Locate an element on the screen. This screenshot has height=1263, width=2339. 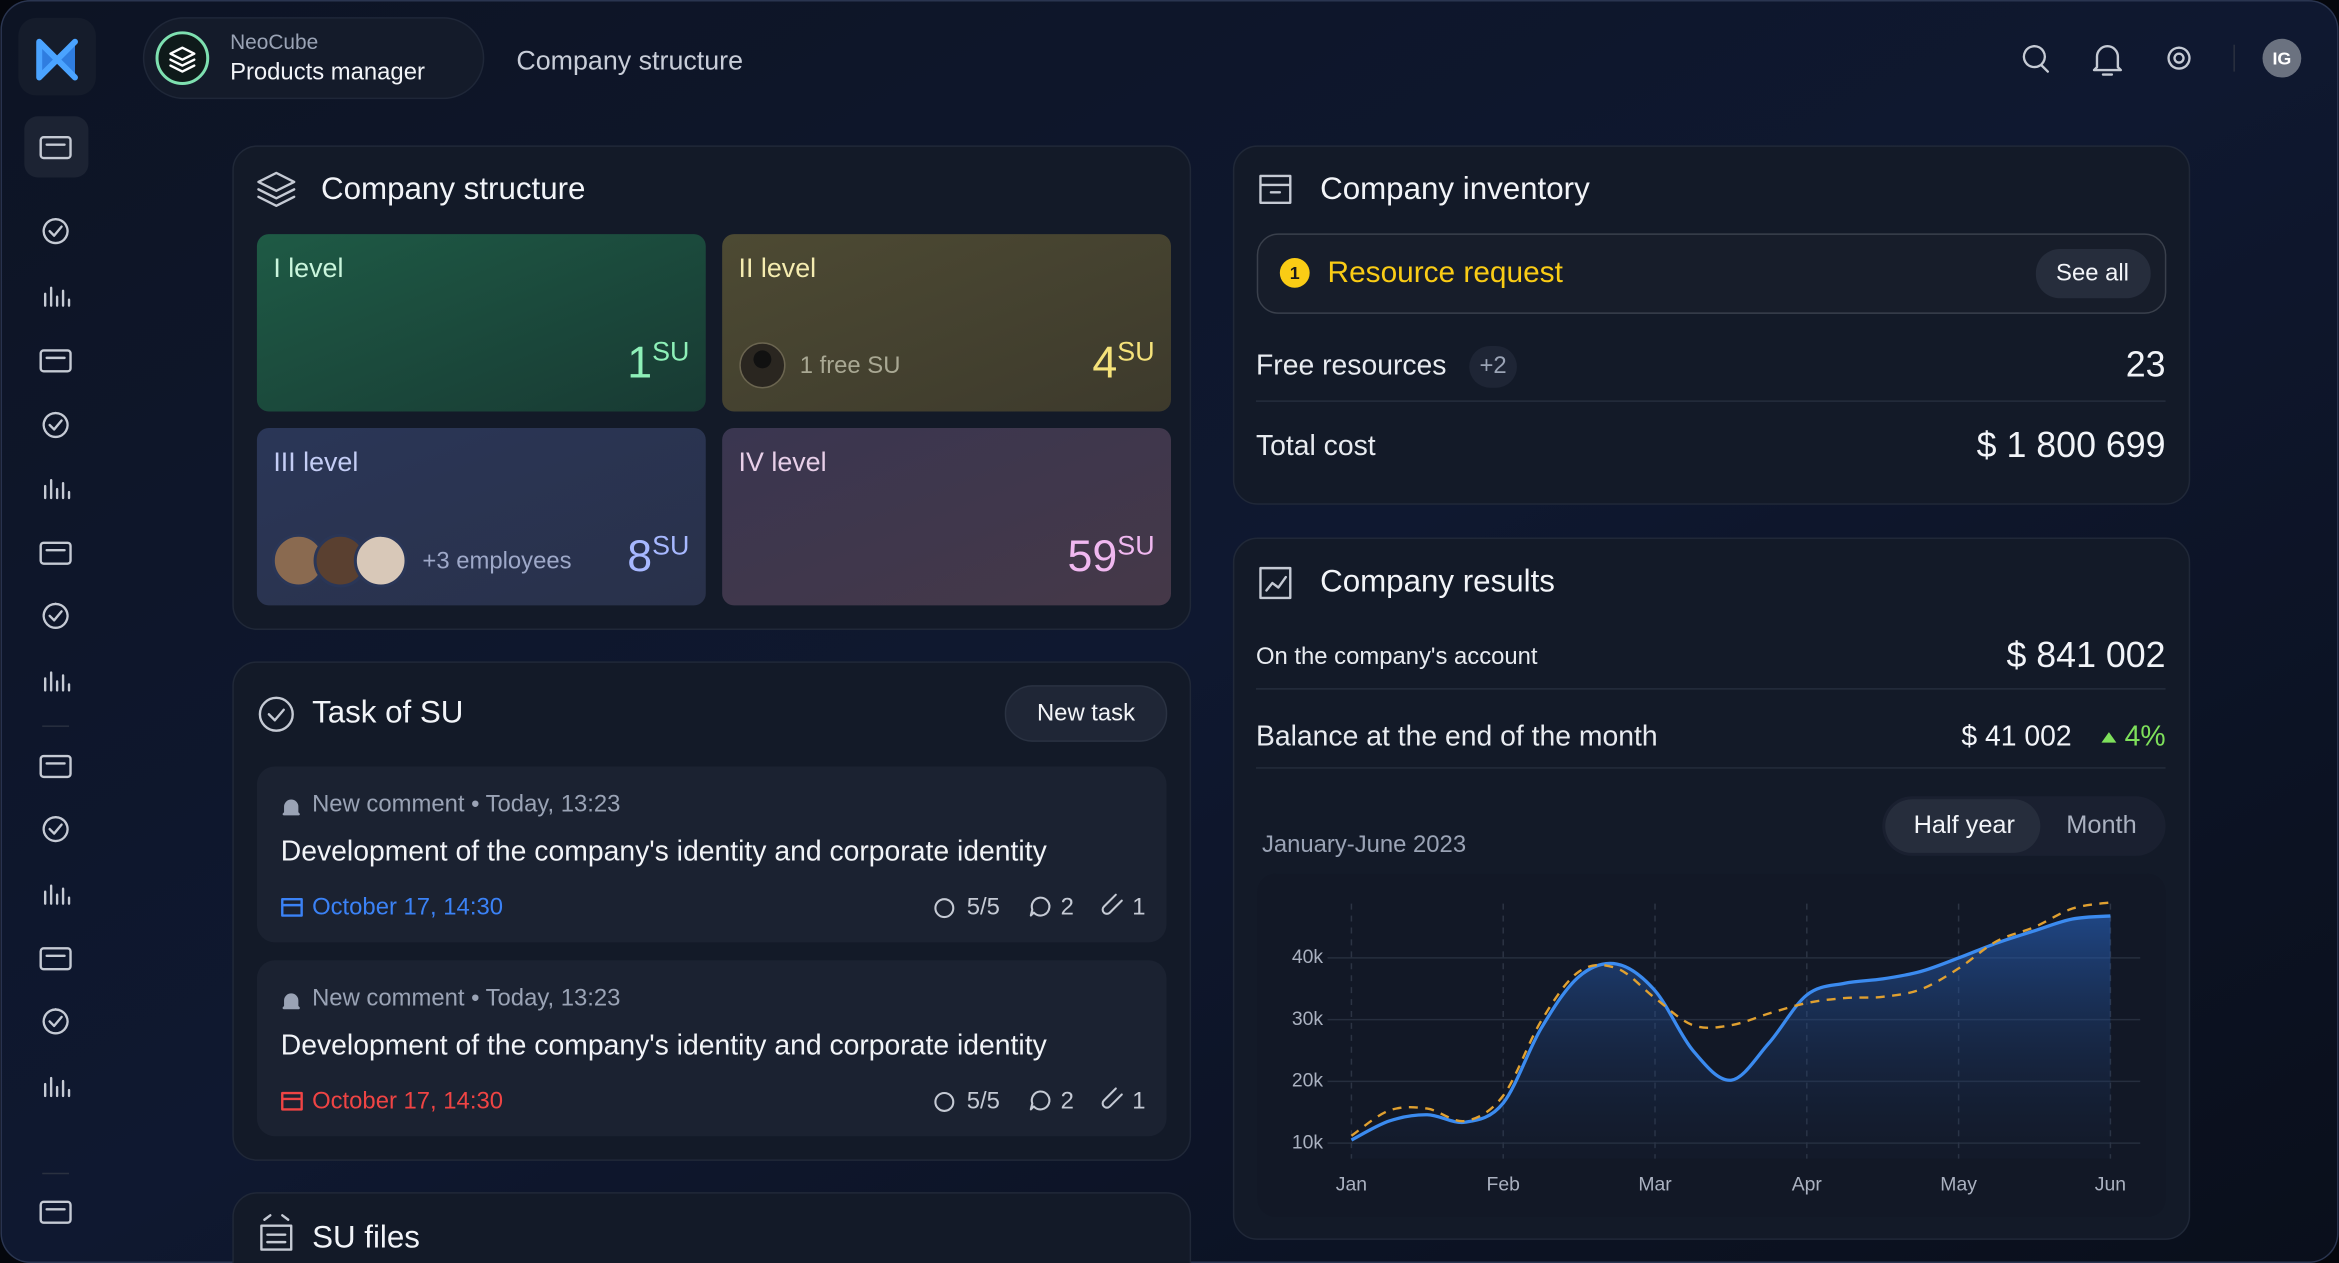
org-logo is located at coordinates (182, 58).